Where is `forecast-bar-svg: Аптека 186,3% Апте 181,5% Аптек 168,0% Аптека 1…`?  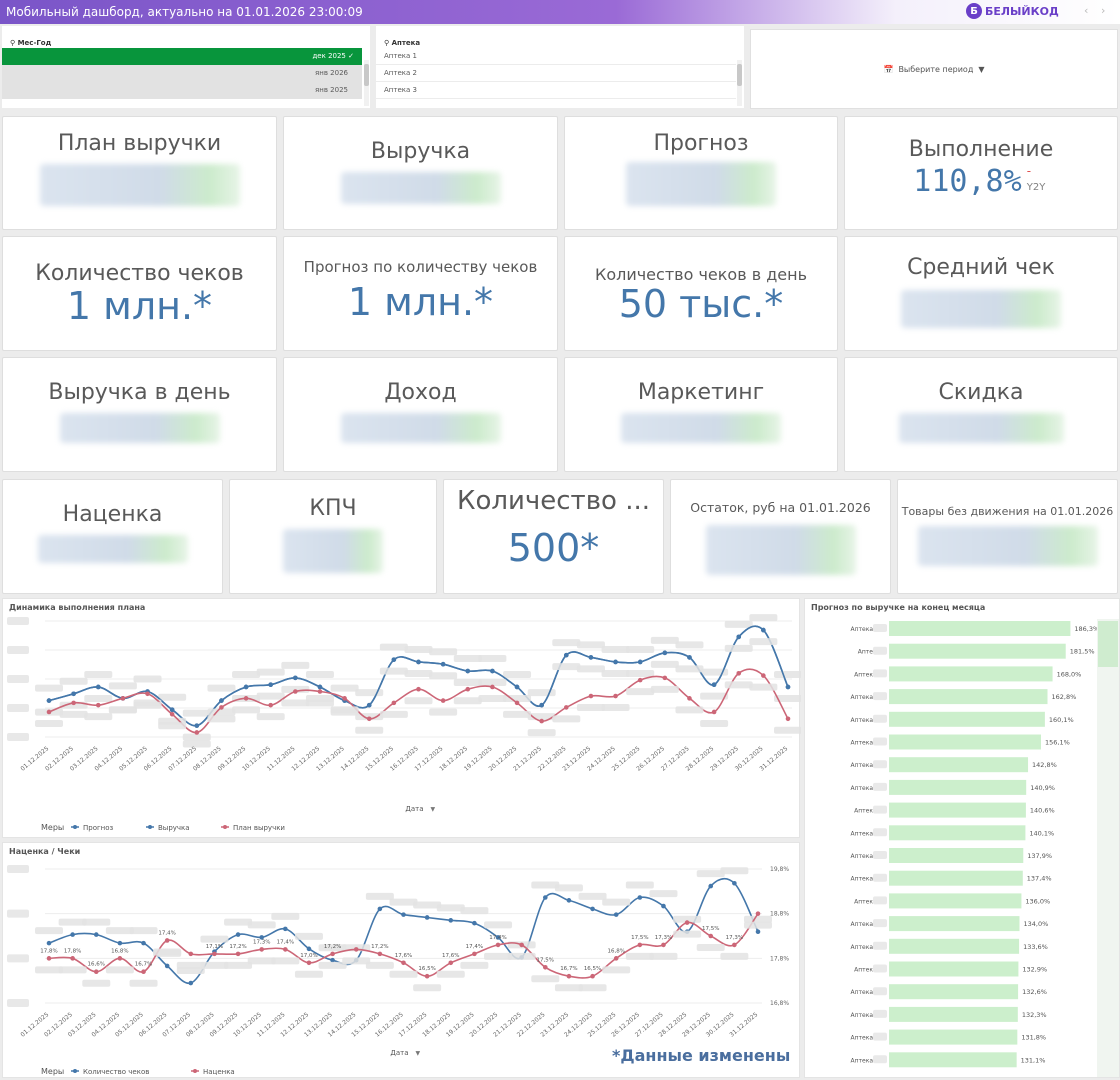
forecast-bar-svg: Аптека 186,3% Апте 181,5% Аптек 168,0% Аптека 1… is located at coordinates (962, 839).